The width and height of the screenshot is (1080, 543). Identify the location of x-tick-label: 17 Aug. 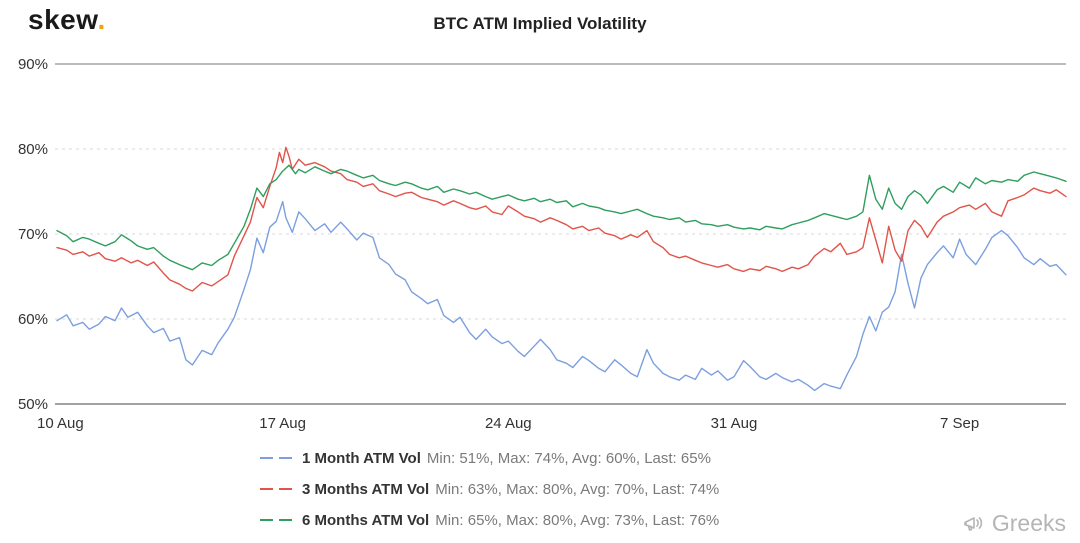
(282, 423).